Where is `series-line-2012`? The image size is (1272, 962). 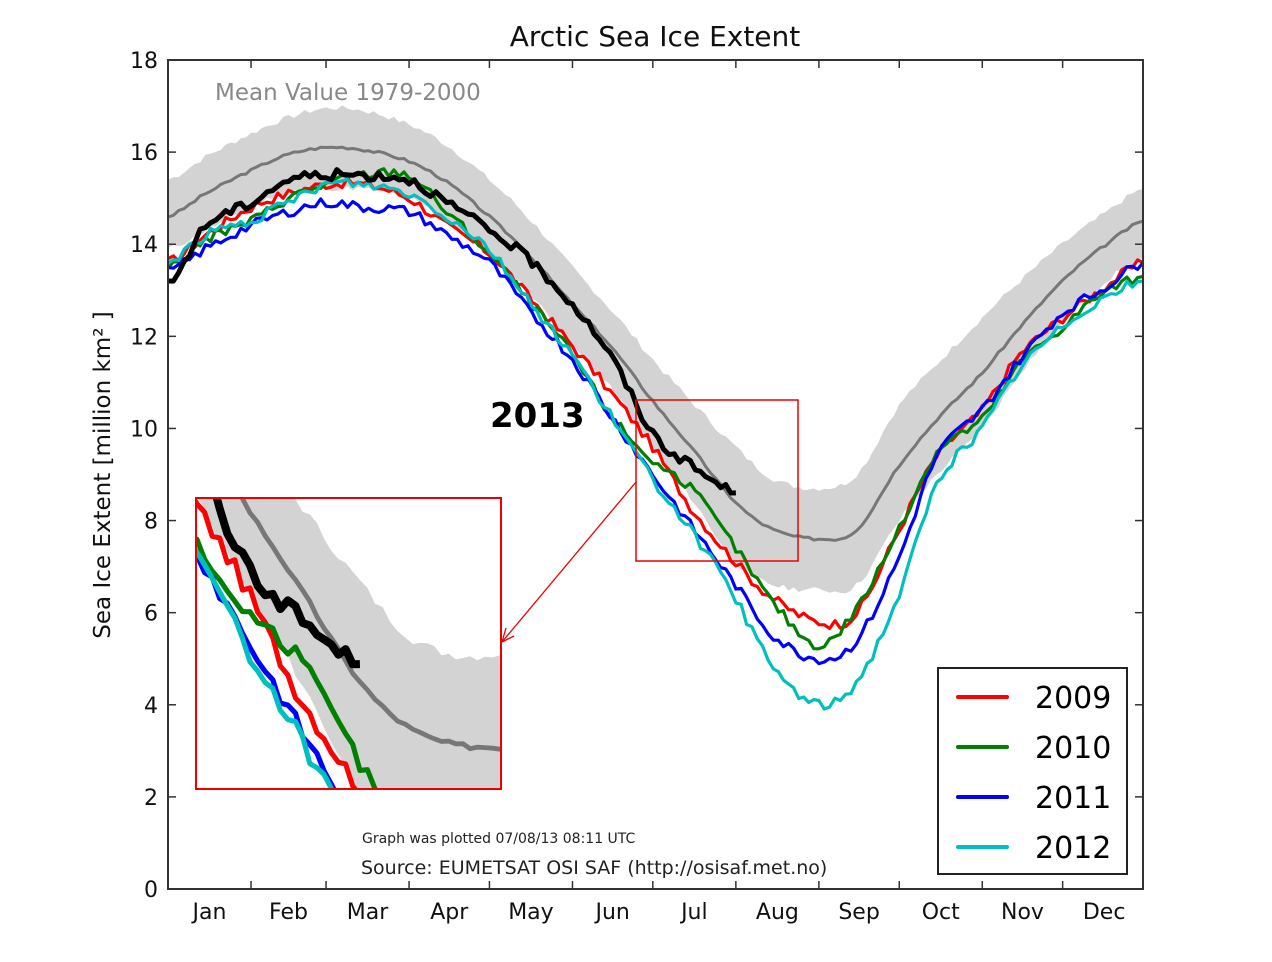 series-line-2012 is located at coordinates (265, 668).